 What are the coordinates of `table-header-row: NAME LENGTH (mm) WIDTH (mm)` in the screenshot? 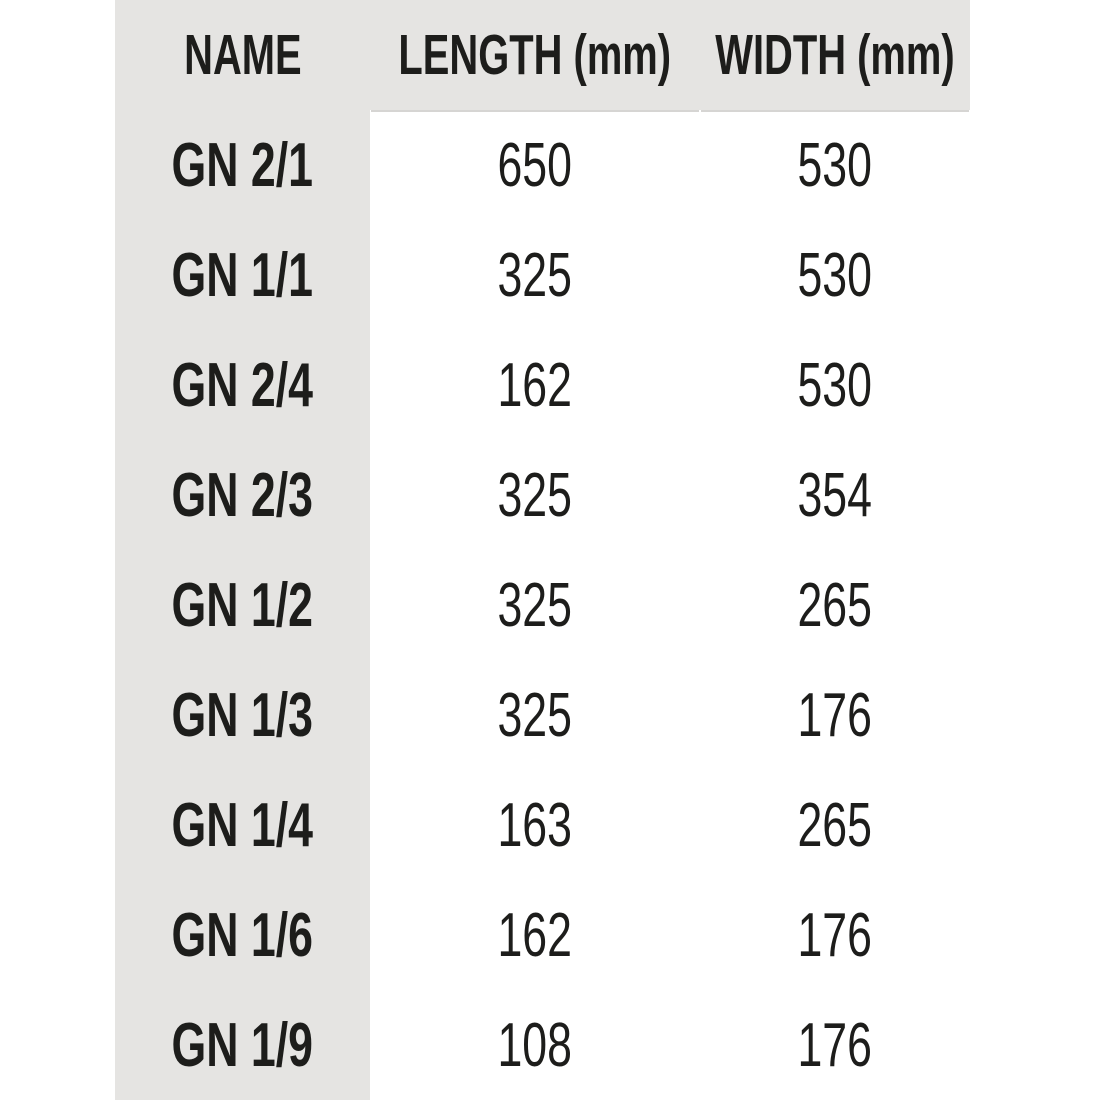 It's located at (550, 55).